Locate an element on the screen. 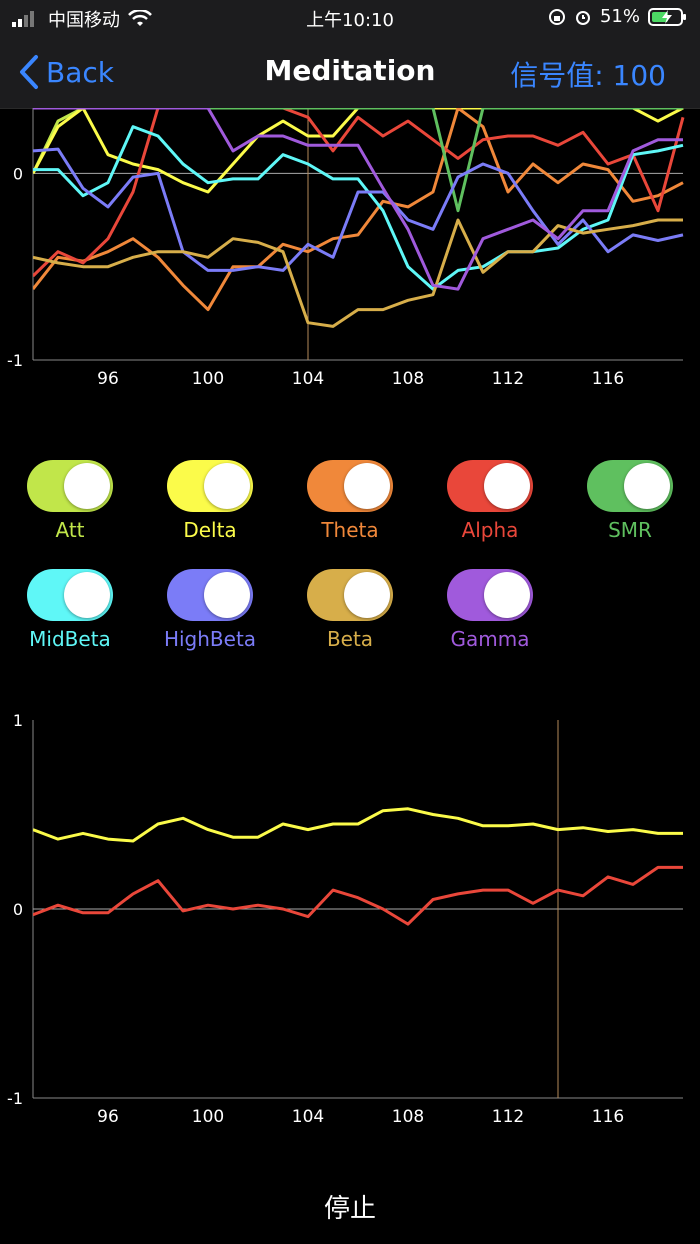 The height and width of the screenshot is (1244, 700). toggle-label: Beta is located at coordinates (350, 639).